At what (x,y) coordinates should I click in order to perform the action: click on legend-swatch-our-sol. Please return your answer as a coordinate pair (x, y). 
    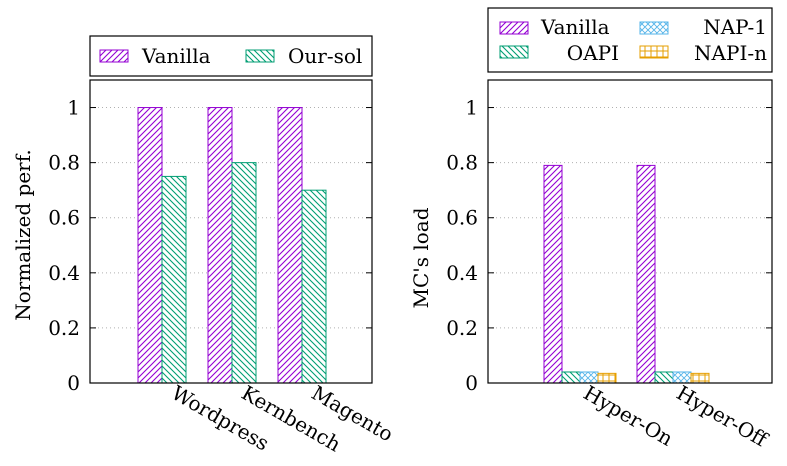
    Looking at the image, I should click on (260, 56).